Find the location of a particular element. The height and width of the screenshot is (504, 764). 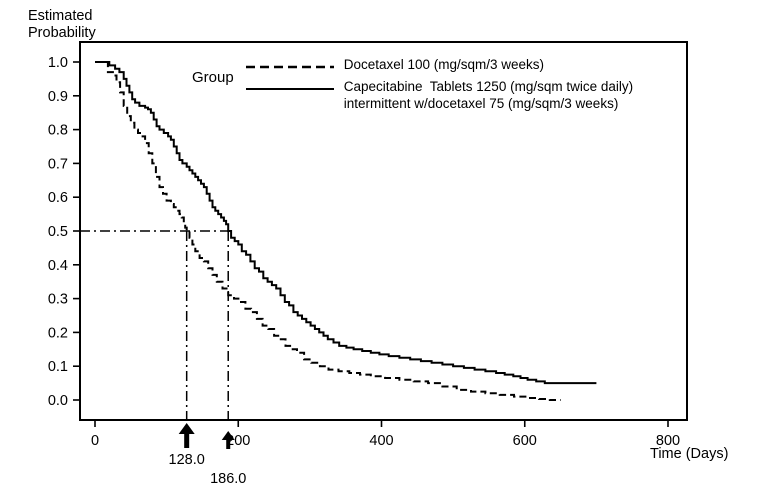

median-label-0: 128.0 is located at coordinates (187, 460).